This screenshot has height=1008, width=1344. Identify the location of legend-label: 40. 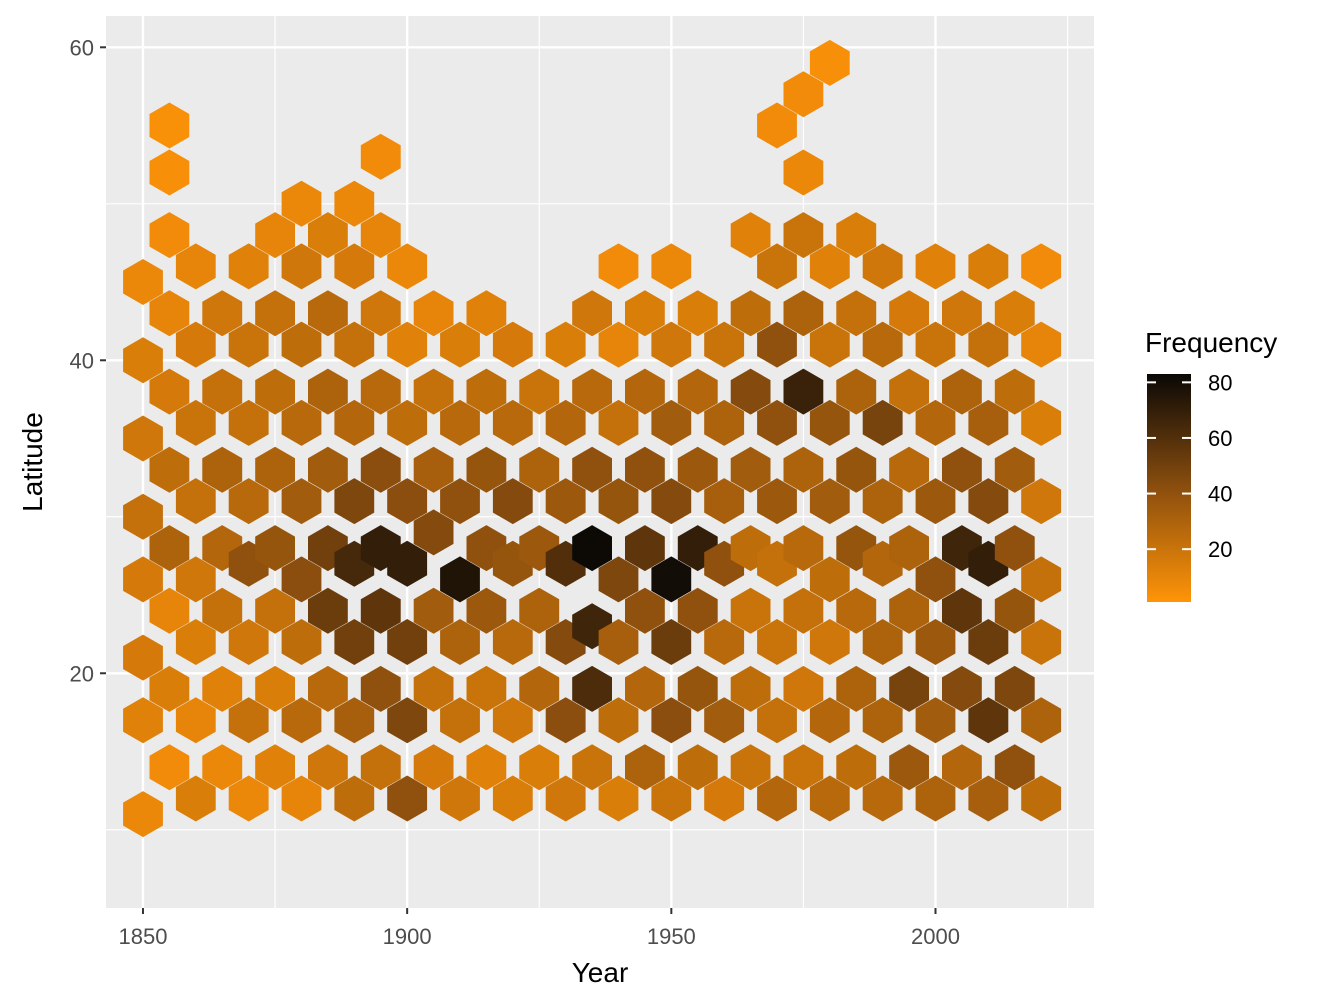
(1220, 494).